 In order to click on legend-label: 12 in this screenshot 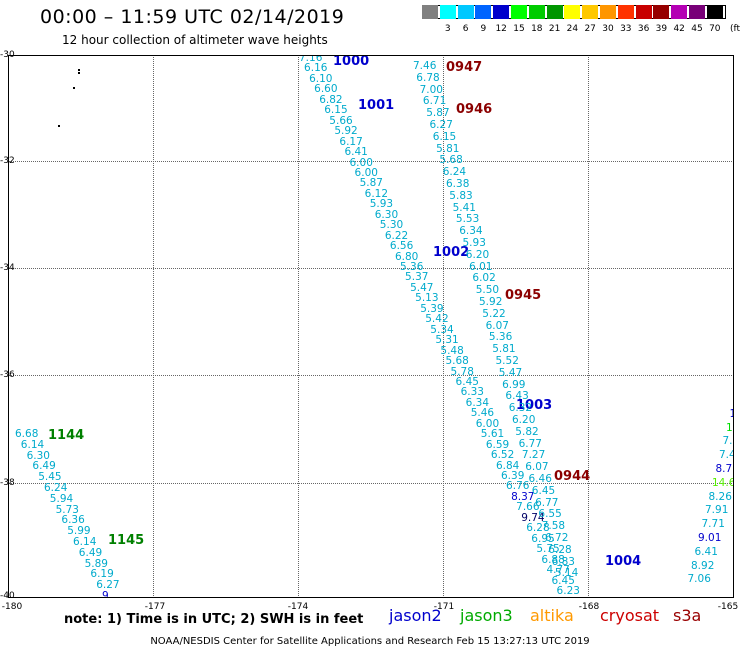, I will do `click(501, 29)`.